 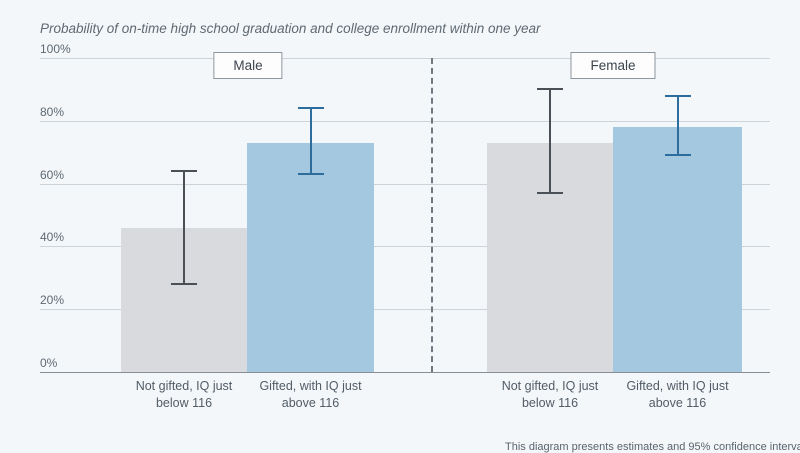 I want to click on x-axis-label-female-not-gifted: Not gifted, IQ just below 116, so click(x=550, y=394).